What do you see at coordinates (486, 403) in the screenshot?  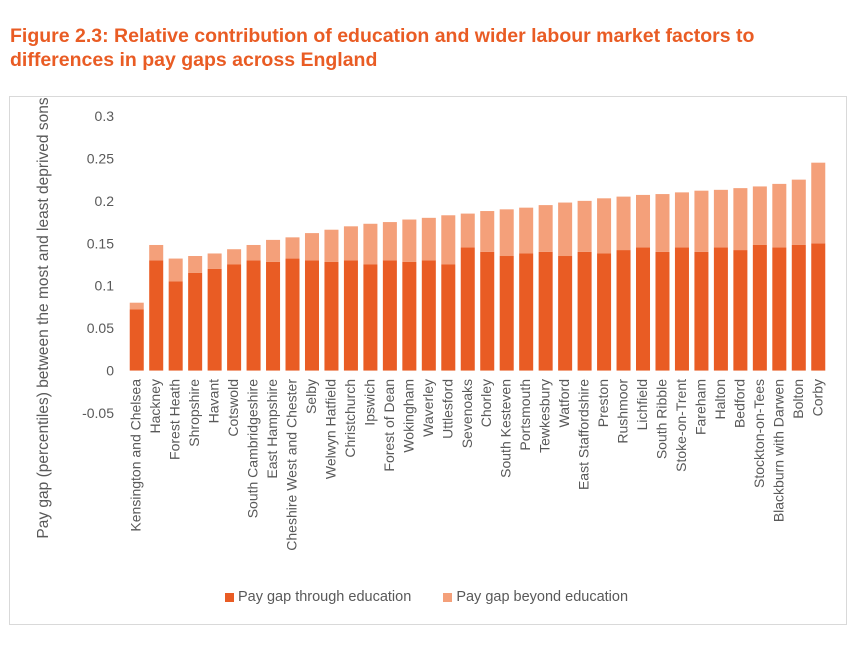 I see `x-tick-label: Chorley` at bounding box center [486, 403].